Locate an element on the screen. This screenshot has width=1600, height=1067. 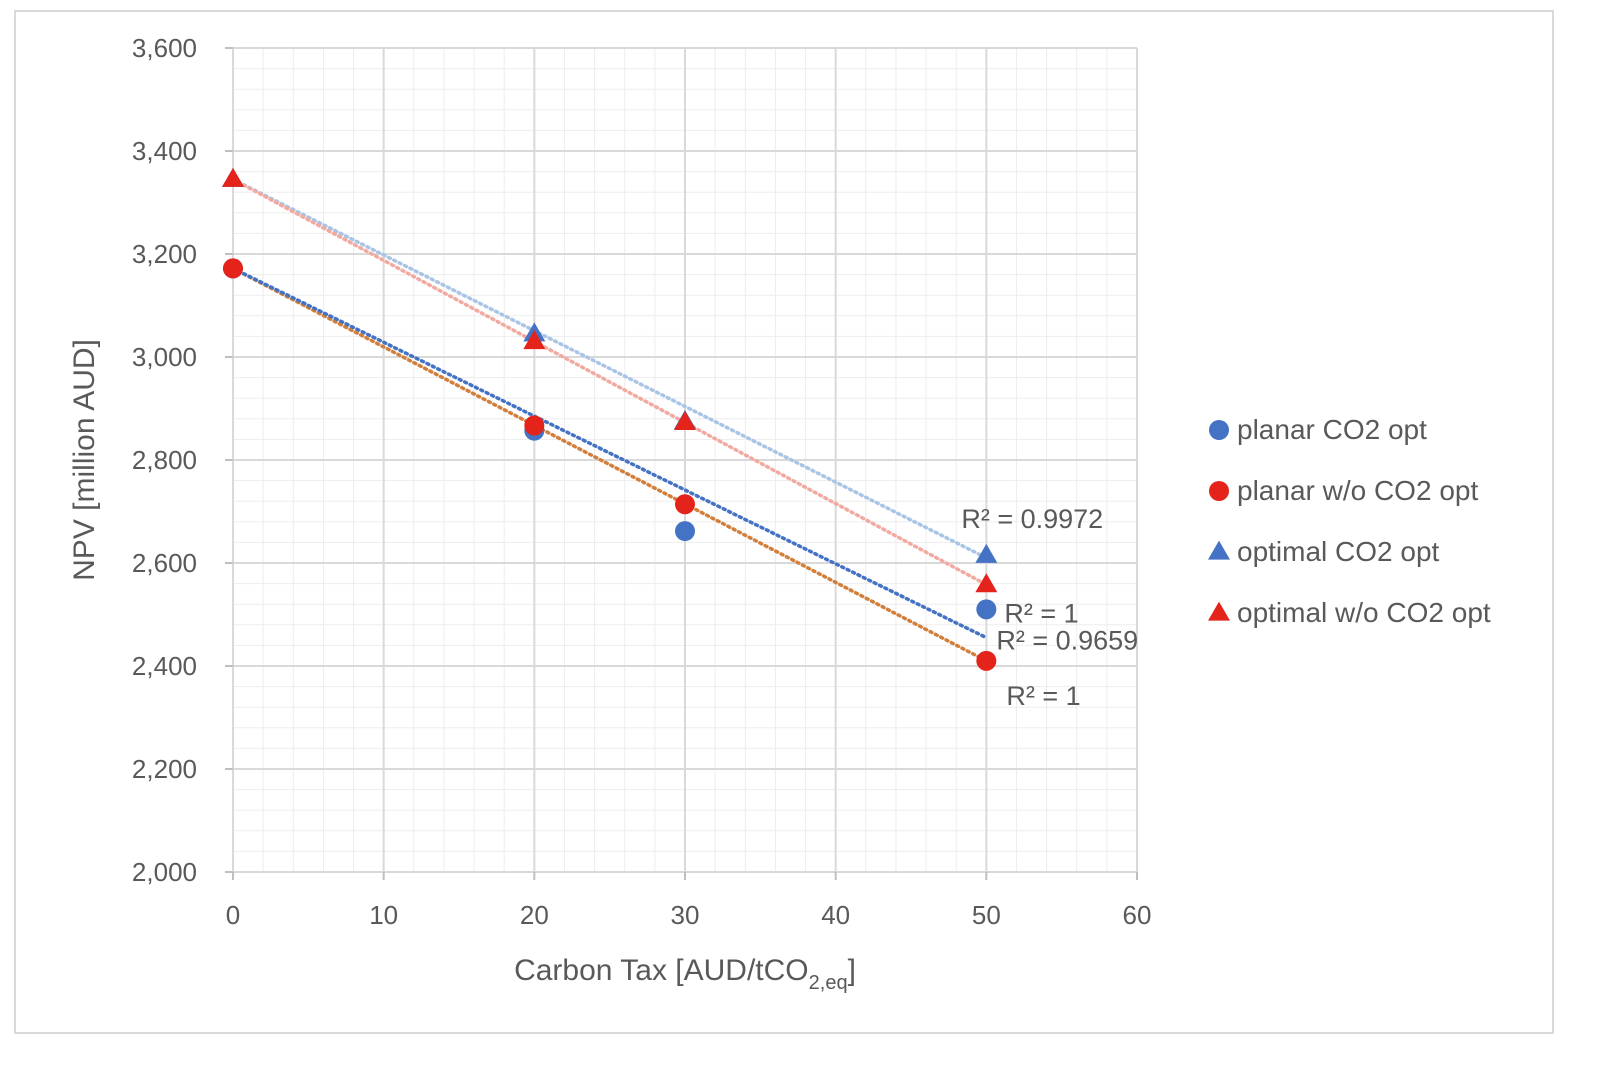
x-tick-label: 60 is located at coordinates (1137, 915).